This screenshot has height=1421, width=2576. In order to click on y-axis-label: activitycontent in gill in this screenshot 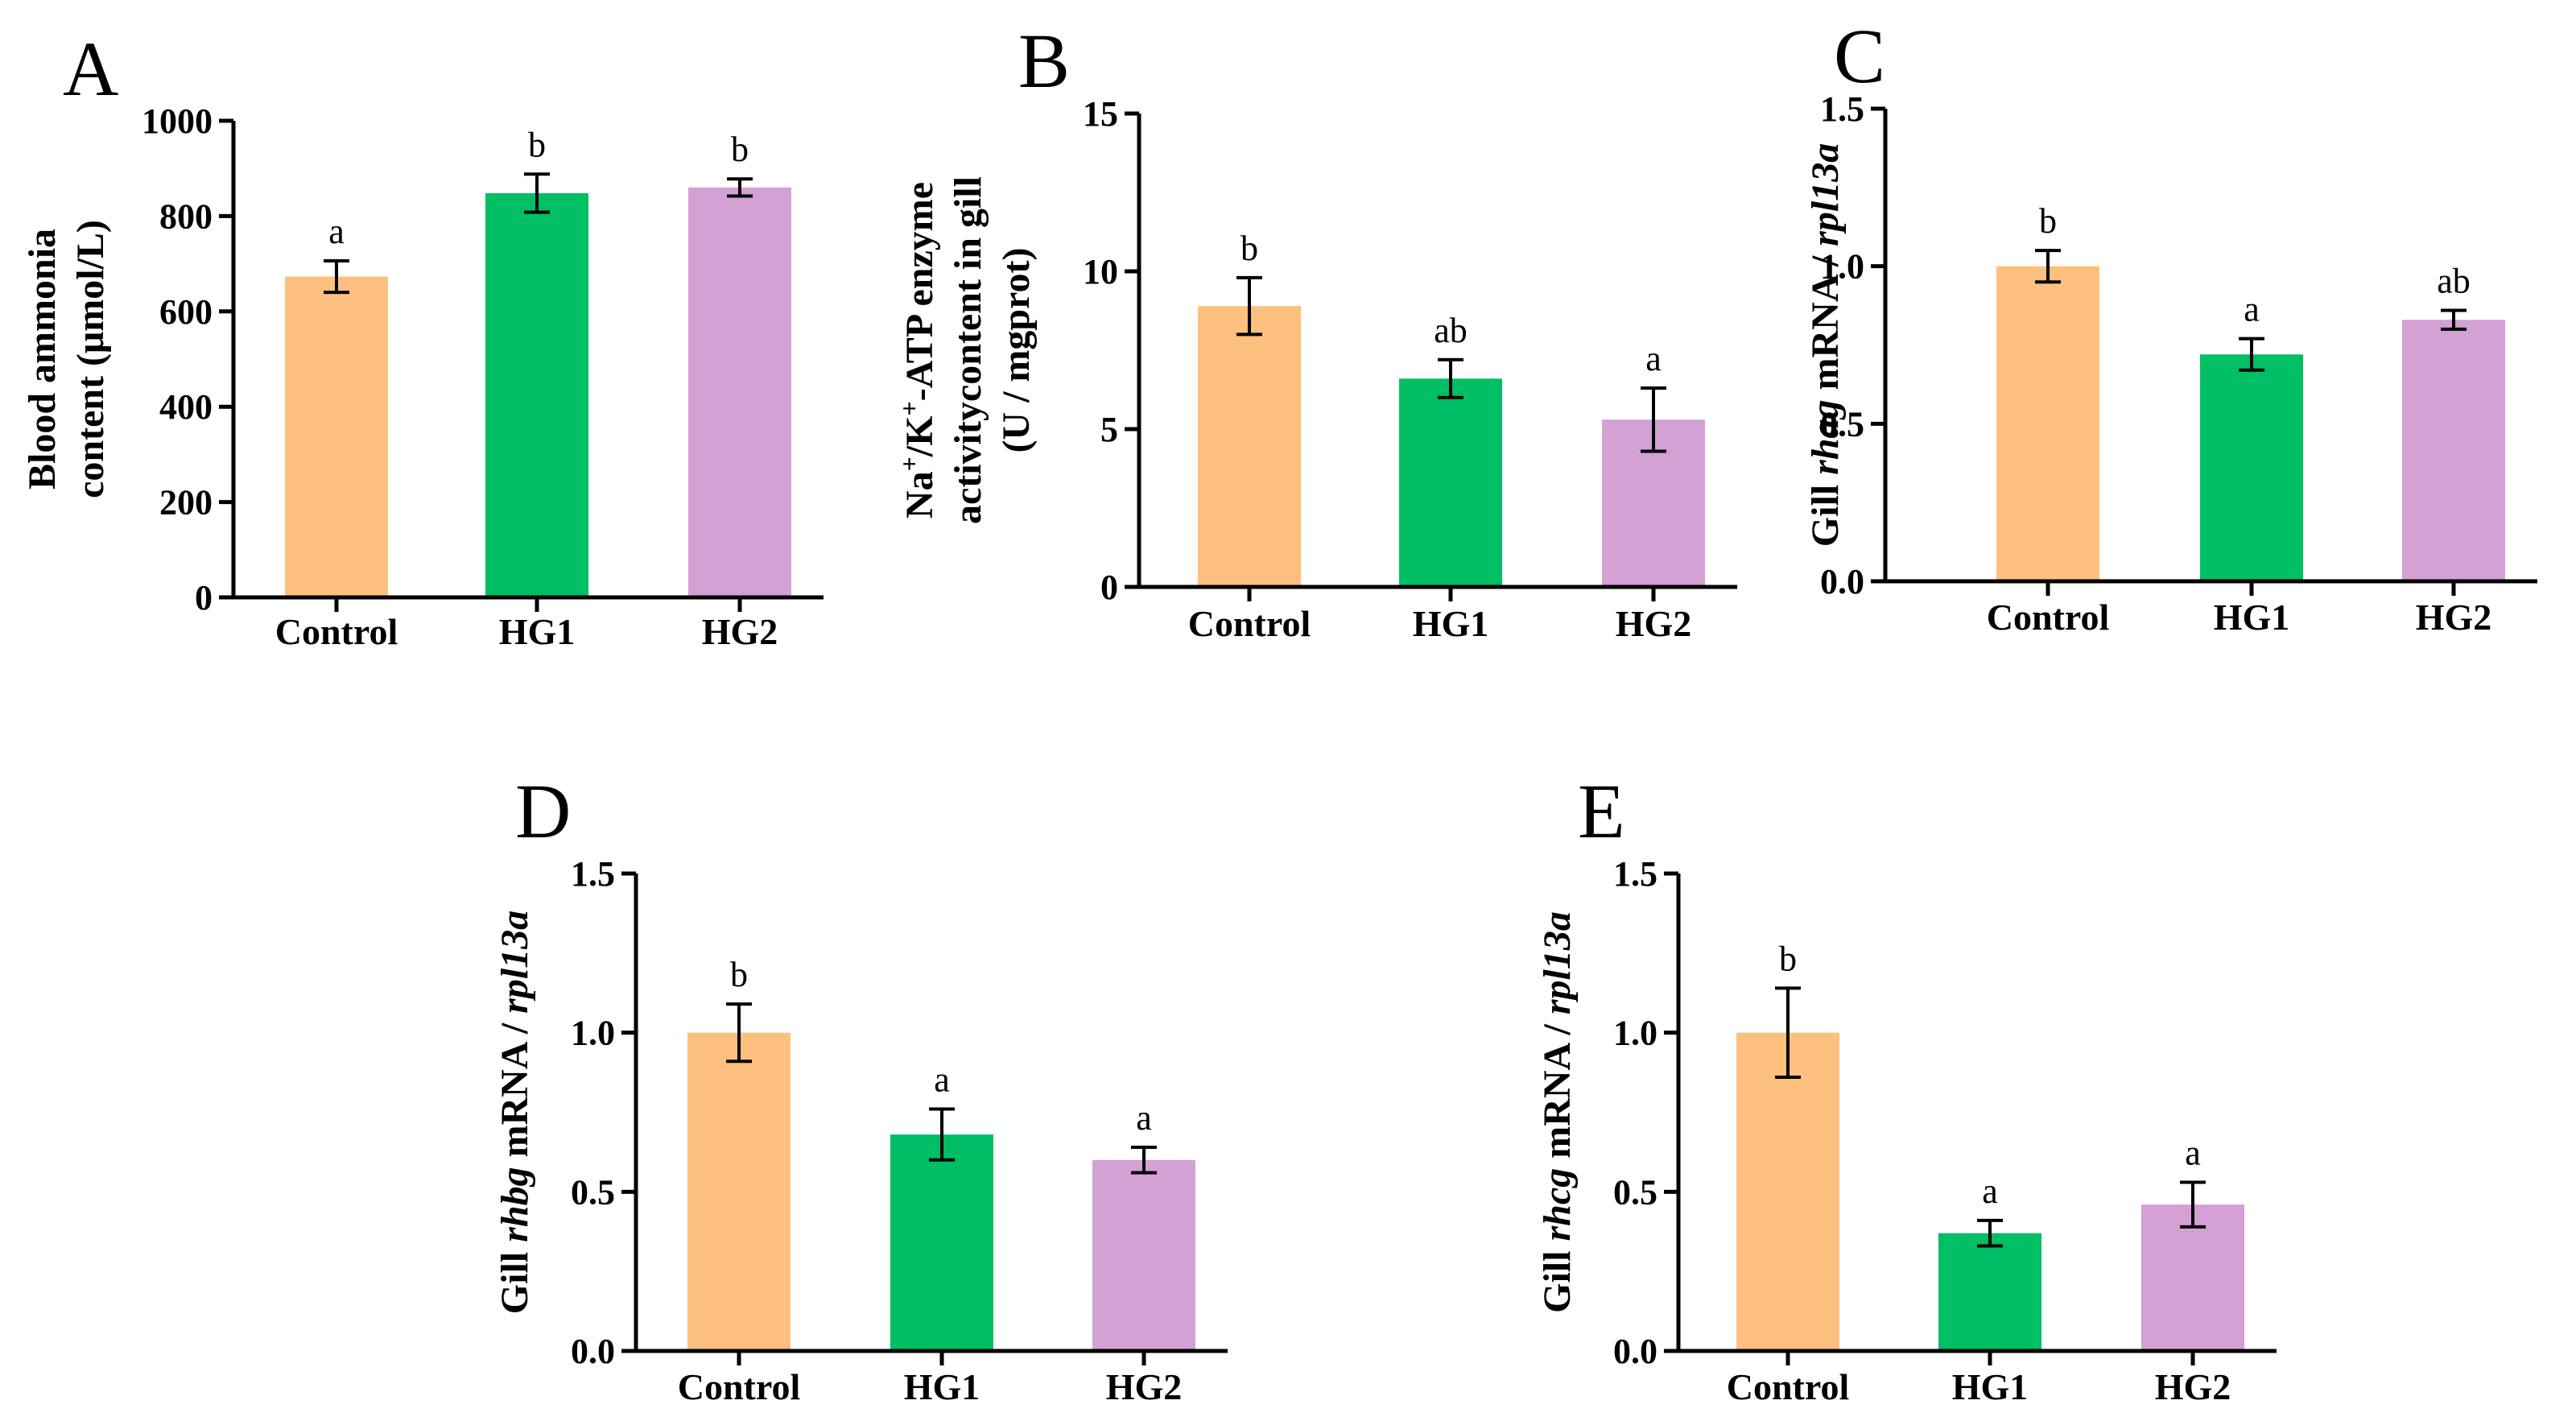, I will do `click(968, 350)`.